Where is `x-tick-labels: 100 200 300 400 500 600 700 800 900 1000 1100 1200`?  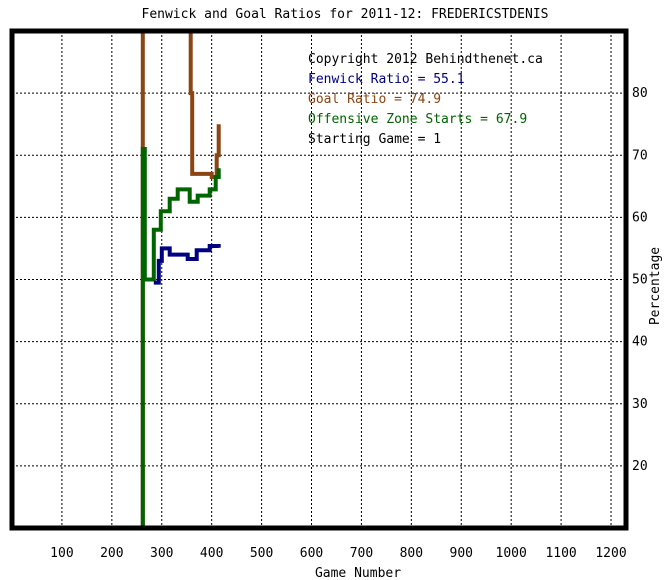 x-tick-labels: 100 200 300 400 500 600 700 800 900 1000 1100 1200 is located at coordinates (338, 553).